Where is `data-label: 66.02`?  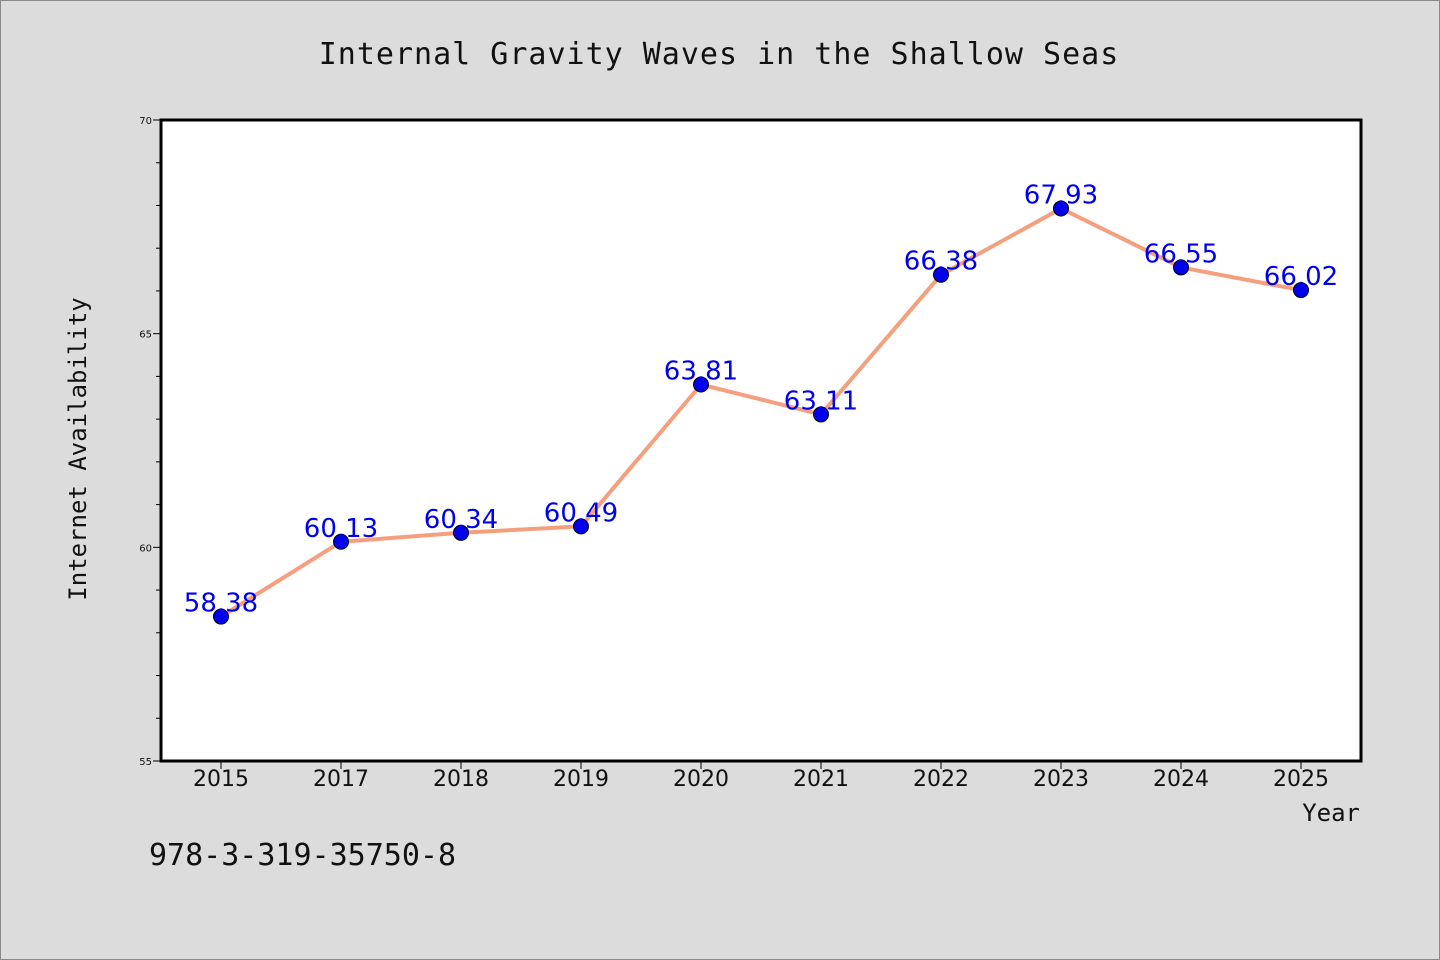 data-label: 66.02 is located at coordinates (1301, 277).